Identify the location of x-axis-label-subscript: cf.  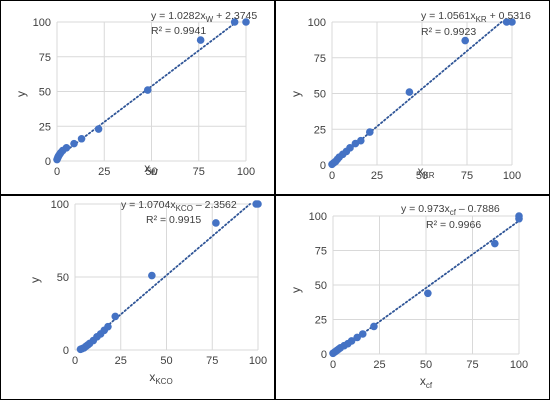
(429, 385).